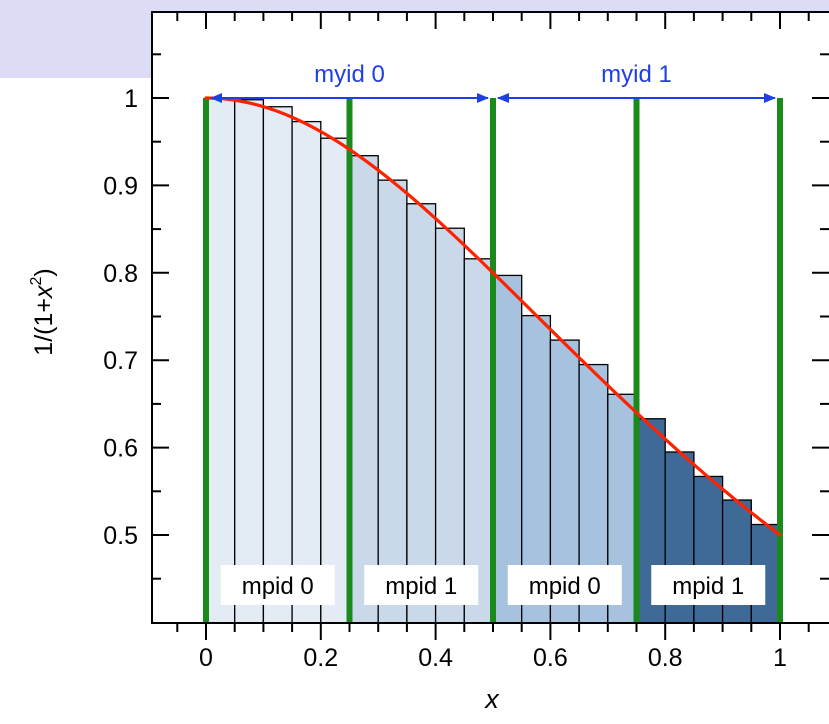 Image resolution: width=829 pixels, height=724 pixels. Describe the element at coordinates (491, 699) in the screenshot. I see `x-axis-label: x` at that location.